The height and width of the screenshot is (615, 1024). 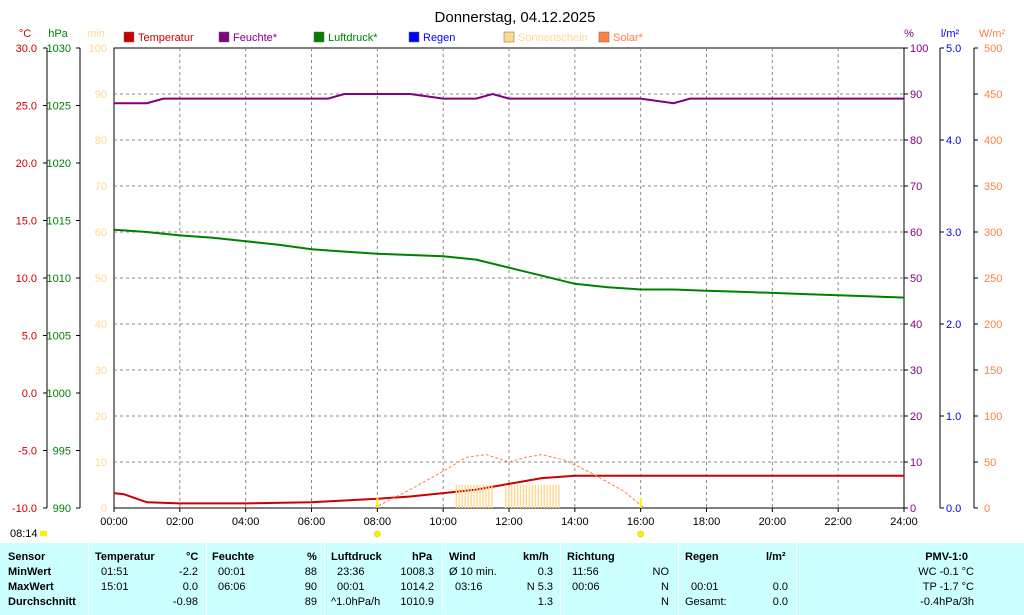 I want to click on legend-label: Regen, so click(x=439, y=38).